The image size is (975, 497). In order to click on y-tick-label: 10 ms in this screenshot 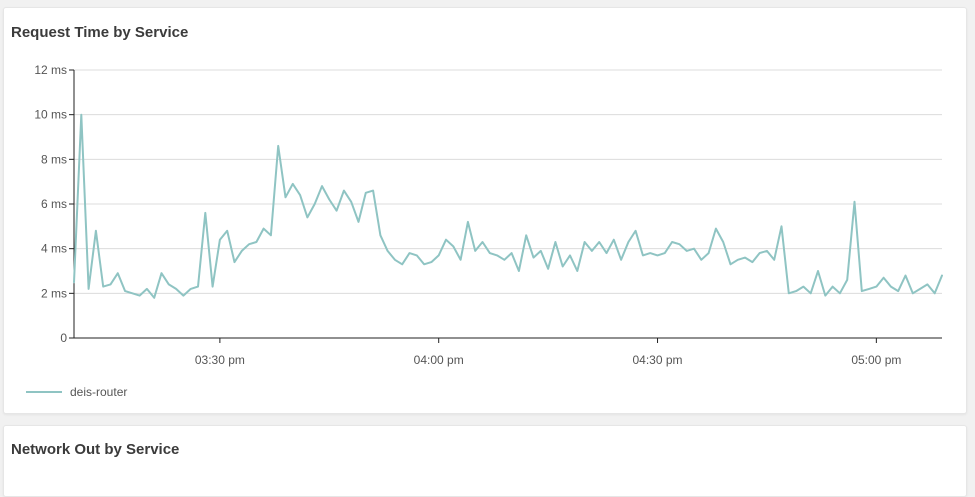, I will do `click(50, 115)`.